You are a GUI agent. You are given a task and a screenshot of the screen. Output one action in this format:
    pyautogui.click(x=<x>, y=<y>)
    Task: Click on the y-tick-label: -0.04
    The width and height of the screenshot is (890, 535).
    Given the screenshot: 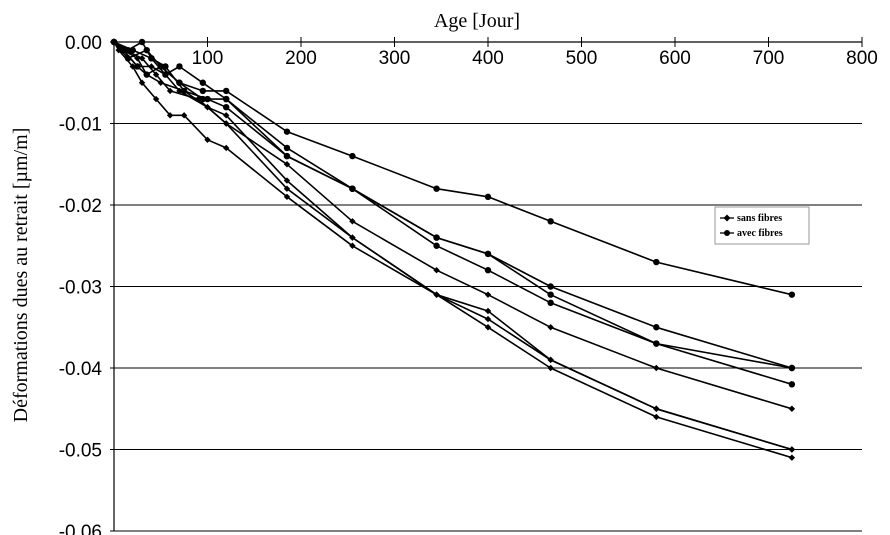 What is the action you would take?
    pyautogui.click(x=81, y=369)
    